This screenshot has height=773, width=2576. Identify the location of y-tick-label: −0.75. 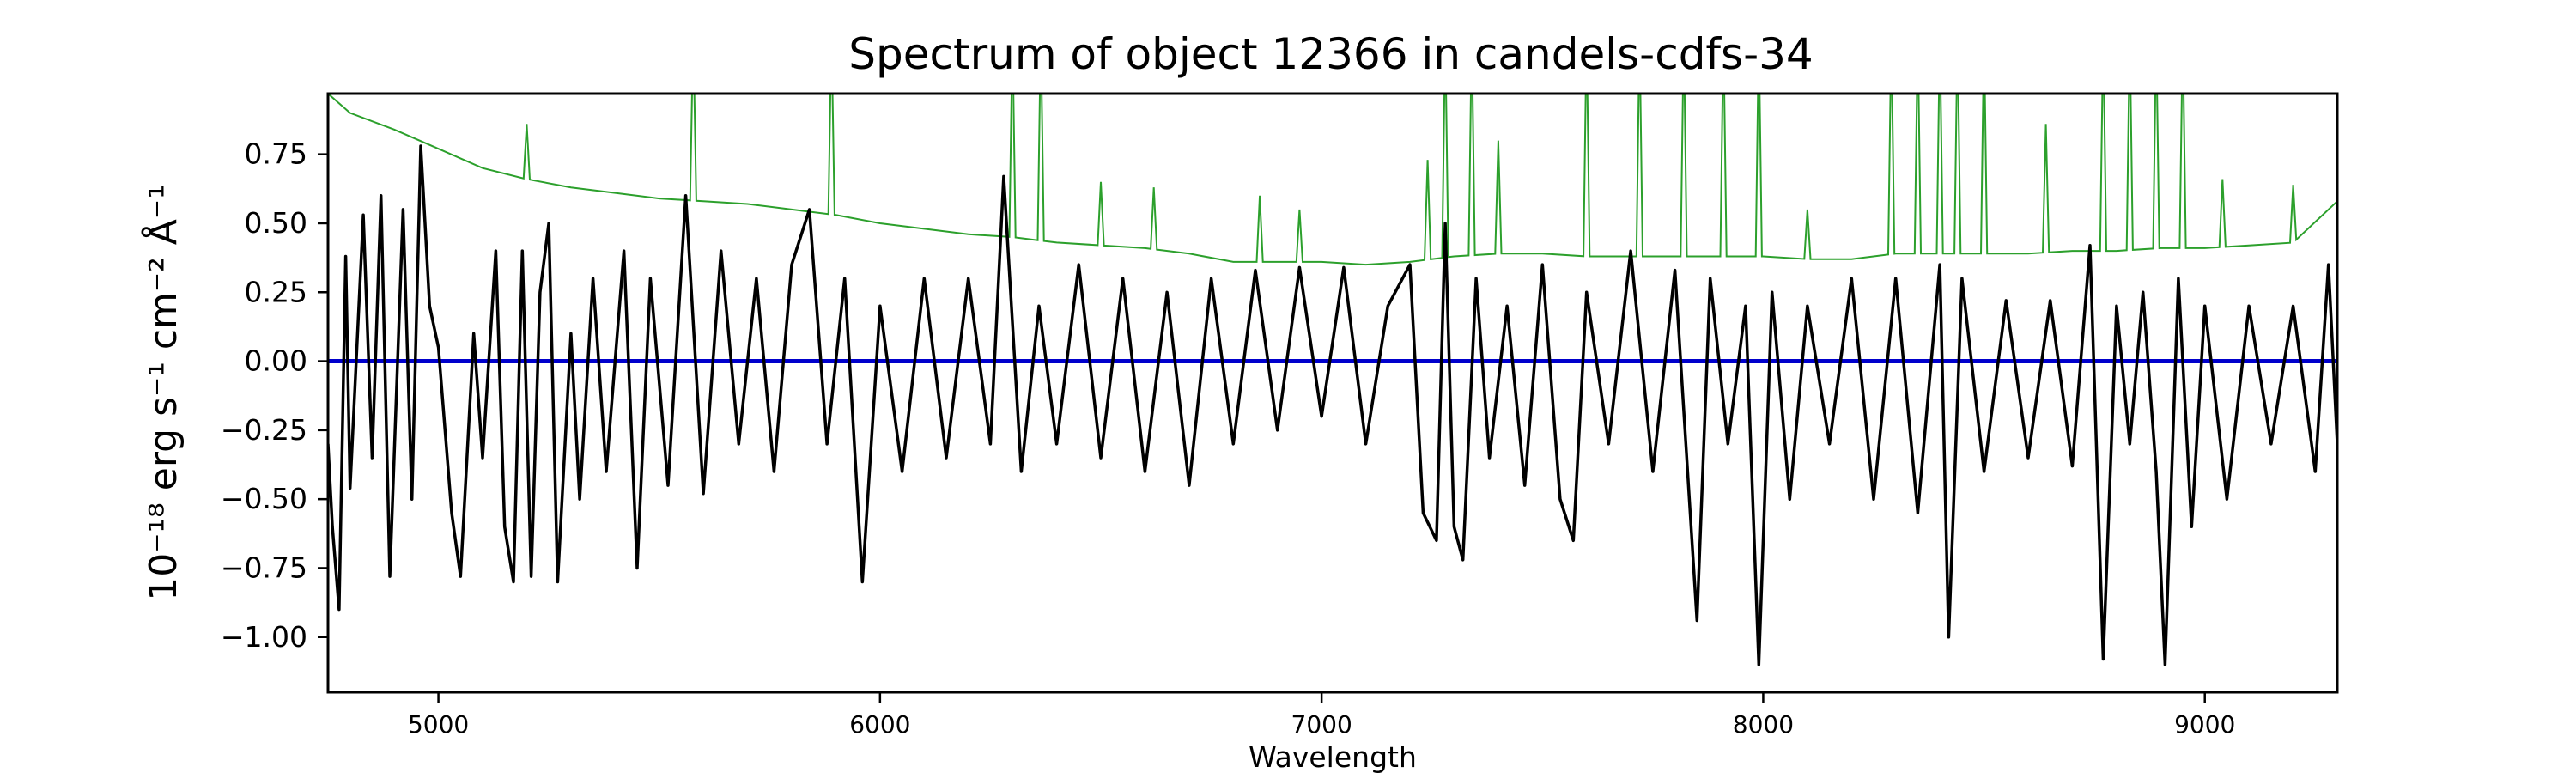
(264, 567).